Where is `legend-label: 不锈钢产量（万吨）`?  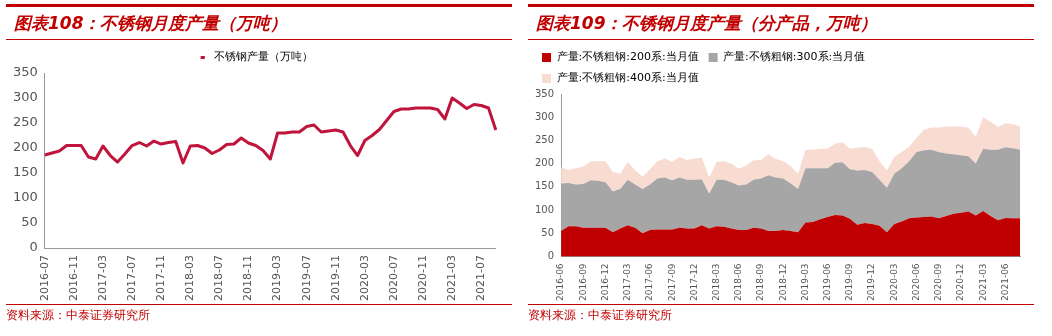 legend-label: 不锈钢产量（万吨） is located at coordinates (263, 57).